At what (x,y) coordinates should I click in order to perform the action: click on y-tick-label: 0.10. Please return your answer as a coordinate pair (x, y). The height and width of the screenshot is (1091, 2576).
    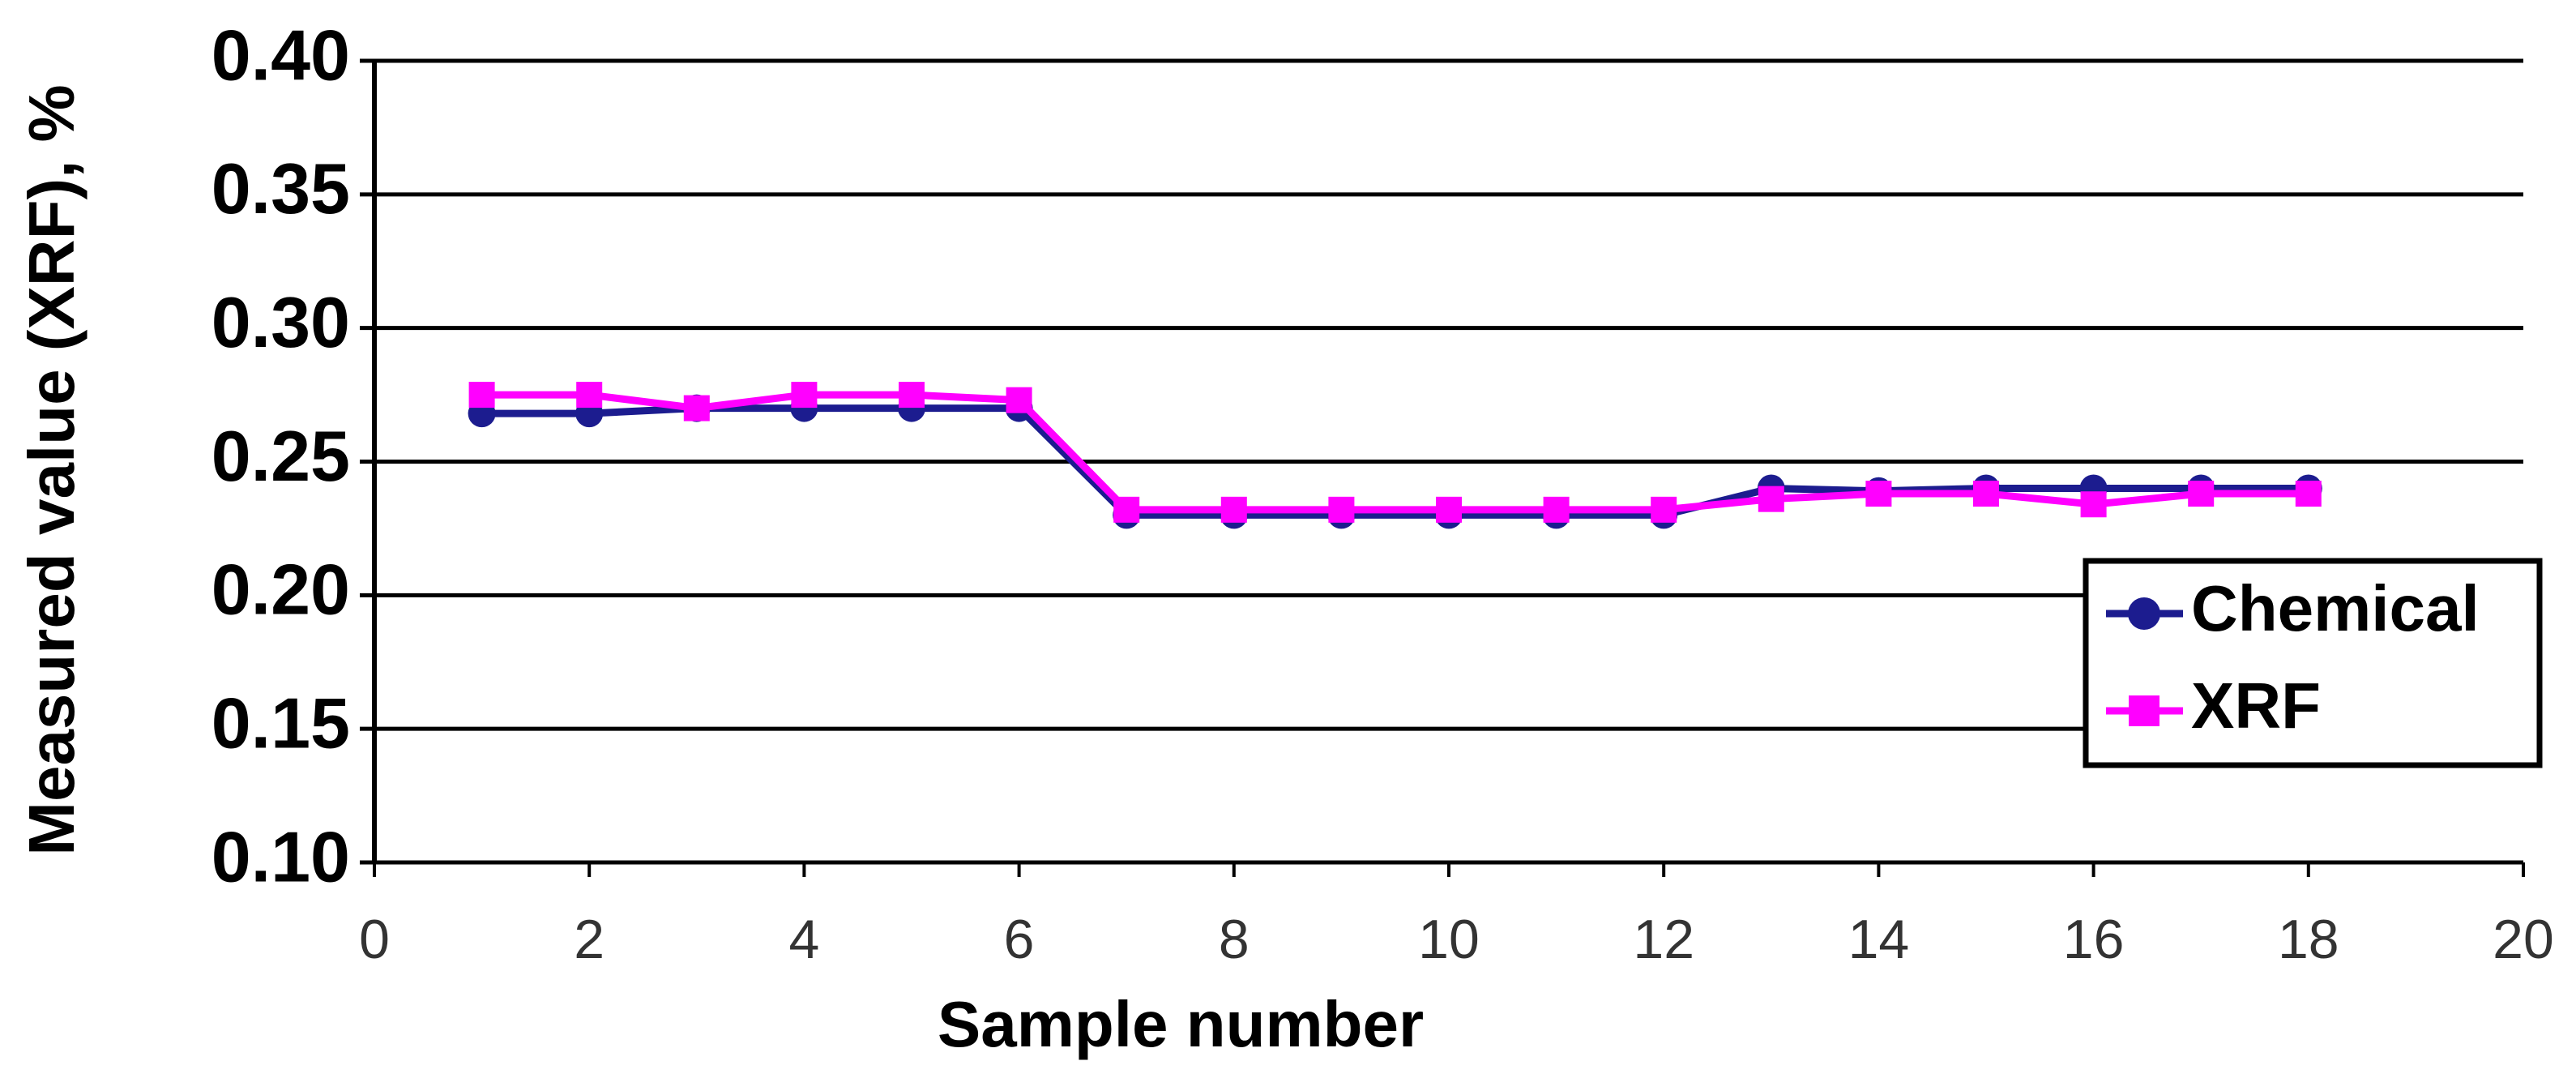
    Looking at the image, I should click on (280, 856).